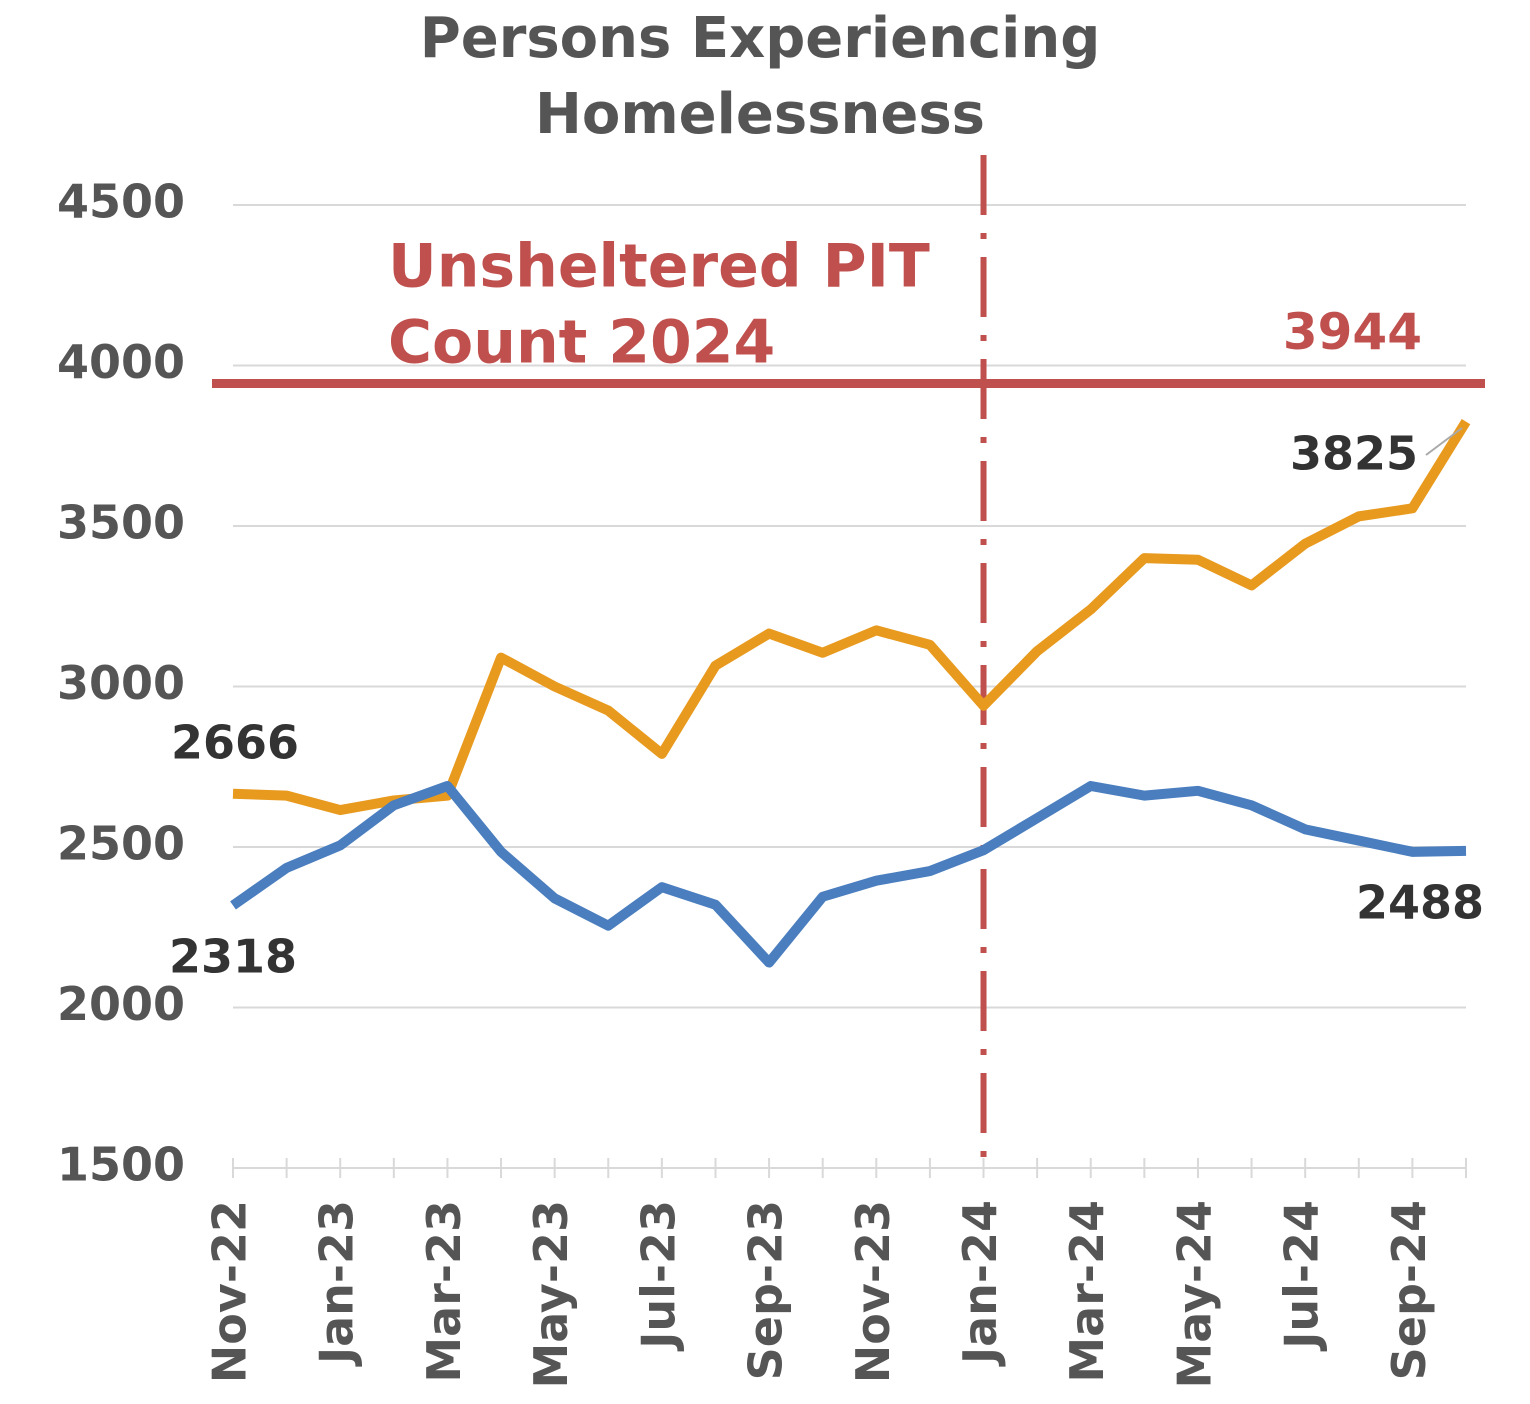 The image size is (1530, 1404). Describe the element at coordinates (760, 38) in the screenshot. I see `chart-title: Persons Experiencing` at that location.